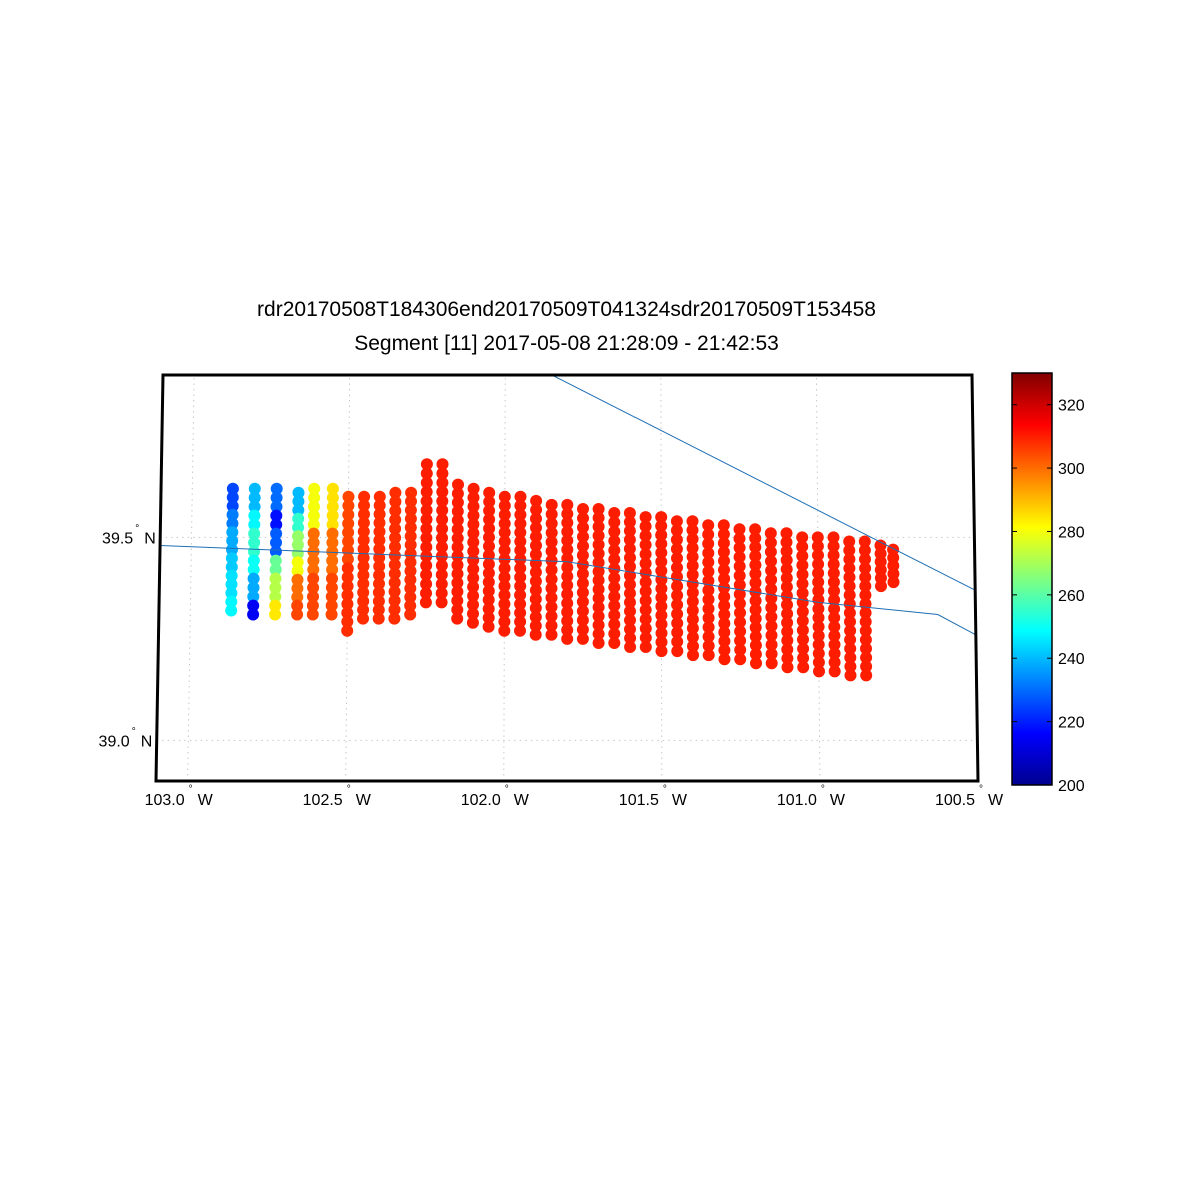 The height and width of the screenshot is (1201, 1201). Describe the element at coordinates (797, 800) in the screenshot. I see `lon-tick-label: 101.0` at that location.